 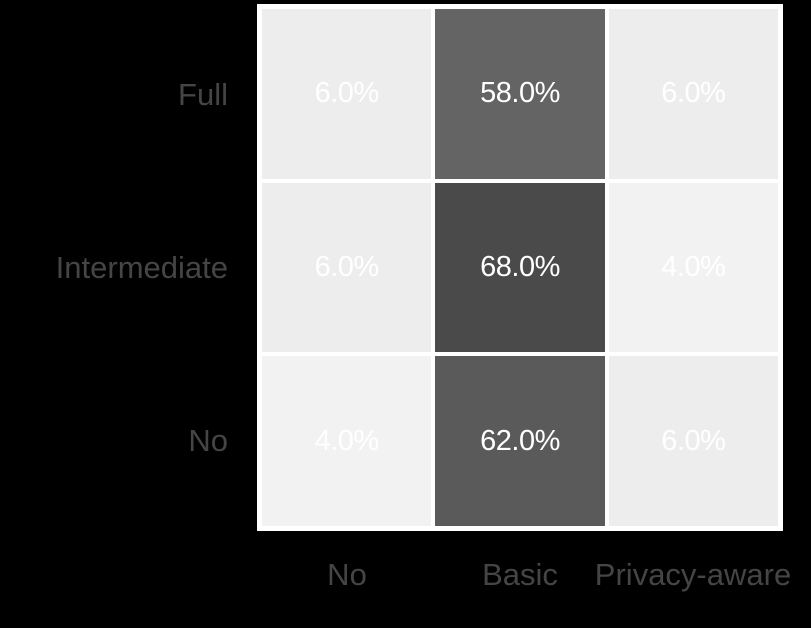 I want to click on heatmap-cell: 62.0%, so click(x=520, y=441).